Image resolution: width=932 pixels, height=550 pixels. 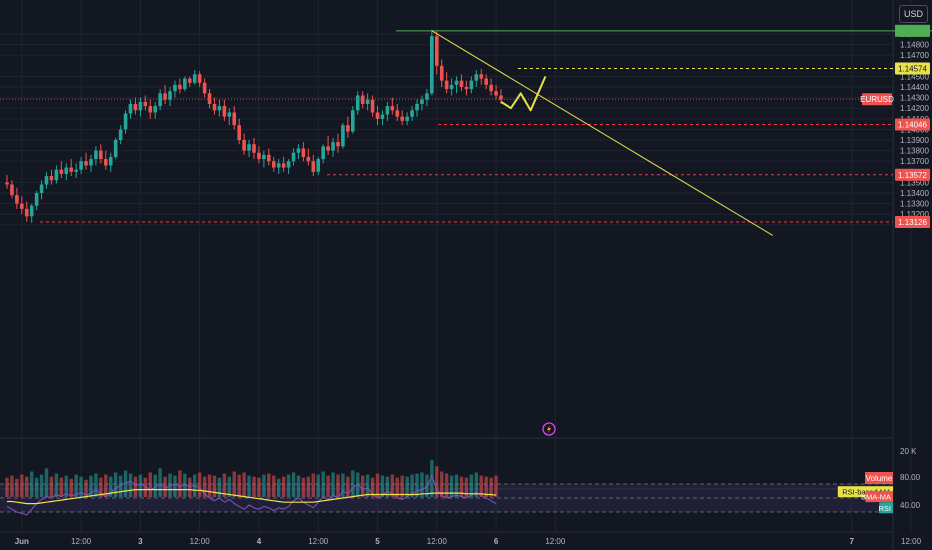 I want to click on rsi-label: SMA-MA, so click(x=876, y=497).